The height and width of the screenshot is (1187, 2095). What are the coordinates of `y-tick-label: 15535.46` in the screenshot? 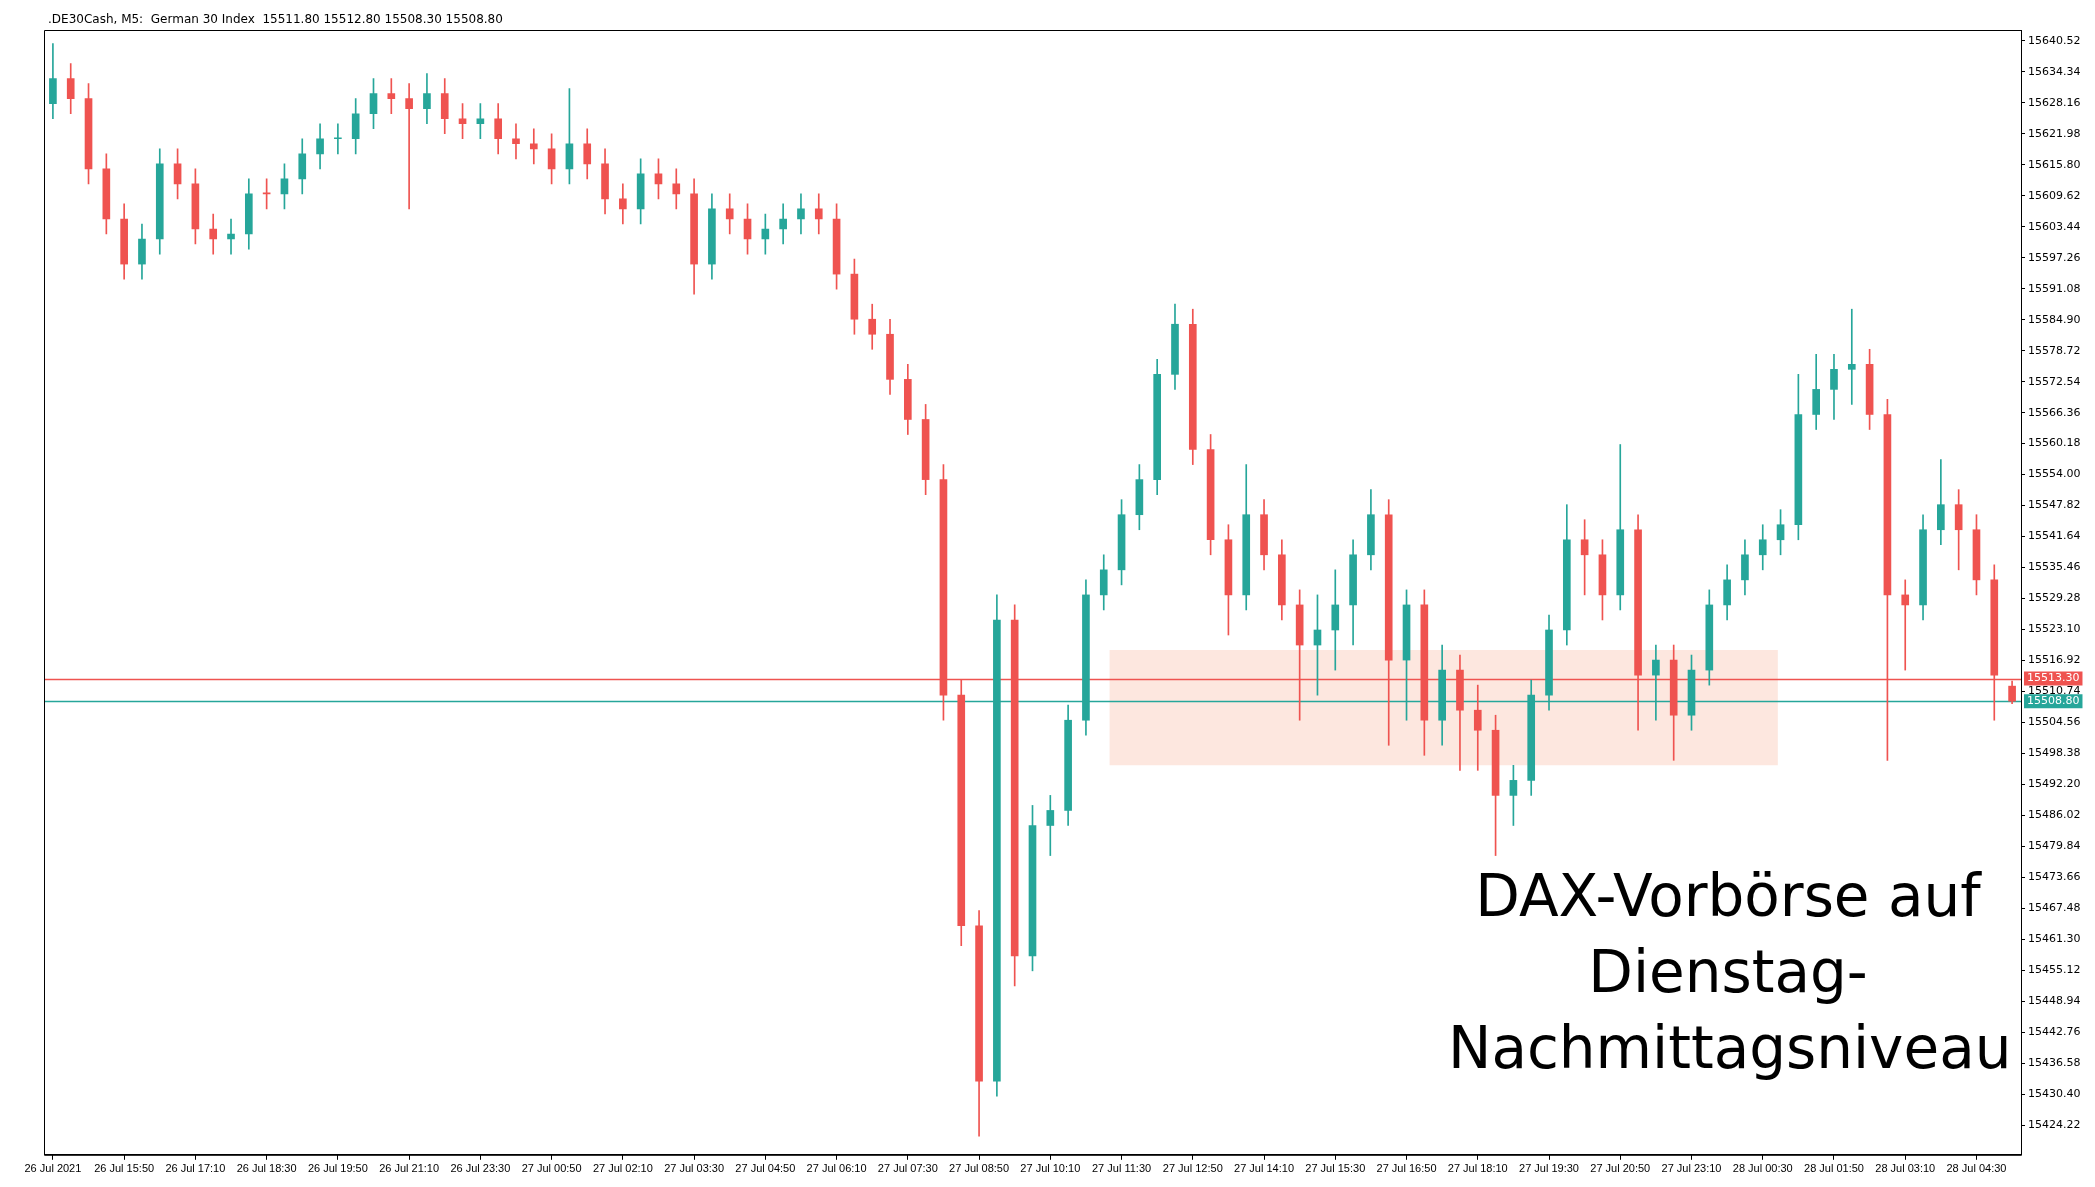 It's located at (2054, 567).